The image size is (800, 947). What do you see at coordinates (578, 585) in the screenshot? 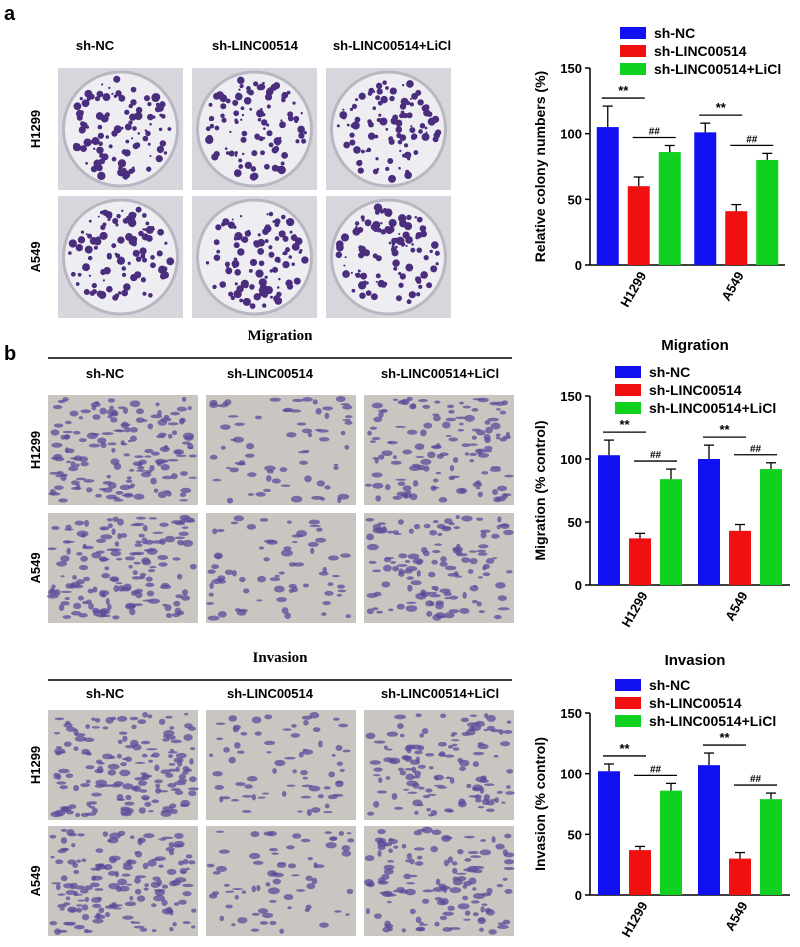
I see `y-tick-label: 0` at bounding box center [578, 585].